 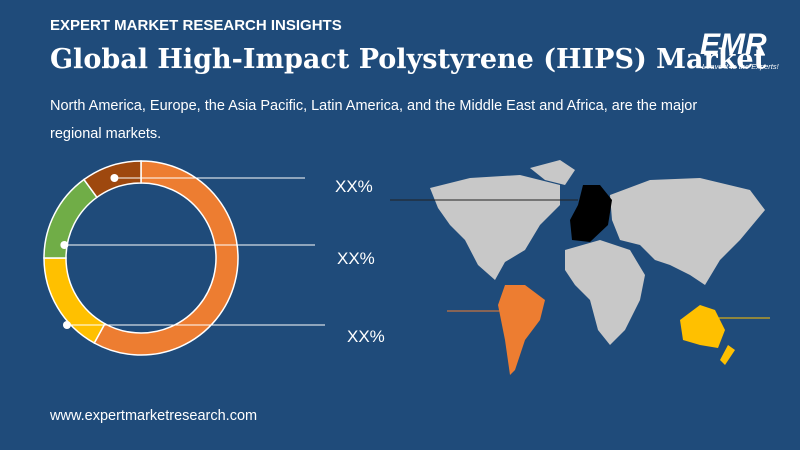 What do you see at coordinates (521, 330) in the screenshot?
I see `south-america` at bounding box center [521, 330].